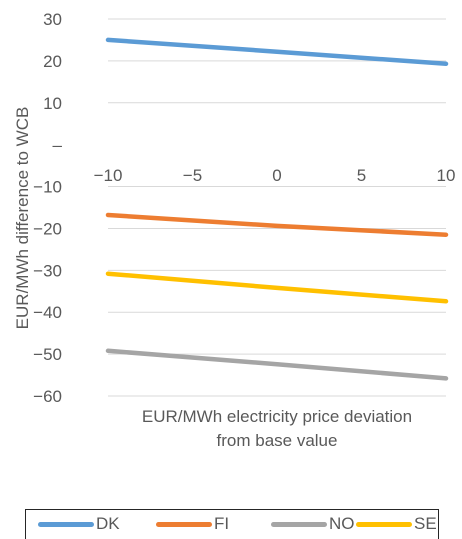  I want to click on y-tick-label: 10, so click(52, 103).